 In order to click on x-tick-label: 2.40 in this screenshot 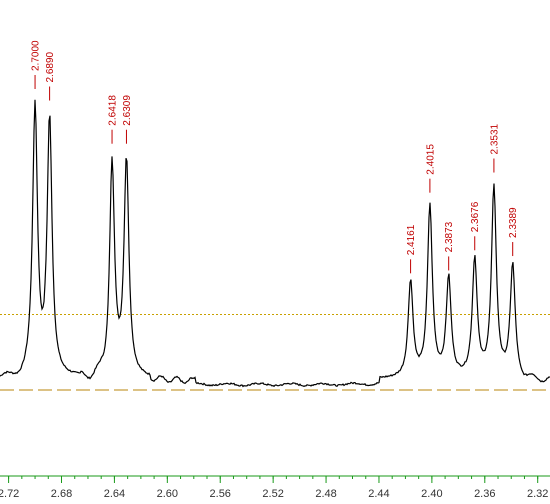, I will do `click(431, 494)`.